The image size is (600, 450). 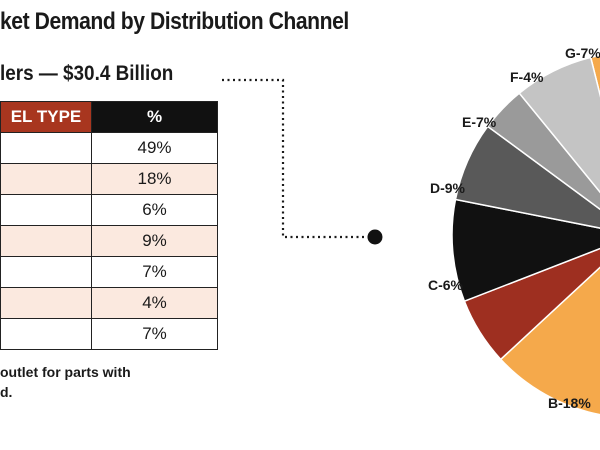 What do you see at coordinates (448, 188) in the screenshot?
I see `pie-label-d: D-9%` at bounding box center [448, 188].